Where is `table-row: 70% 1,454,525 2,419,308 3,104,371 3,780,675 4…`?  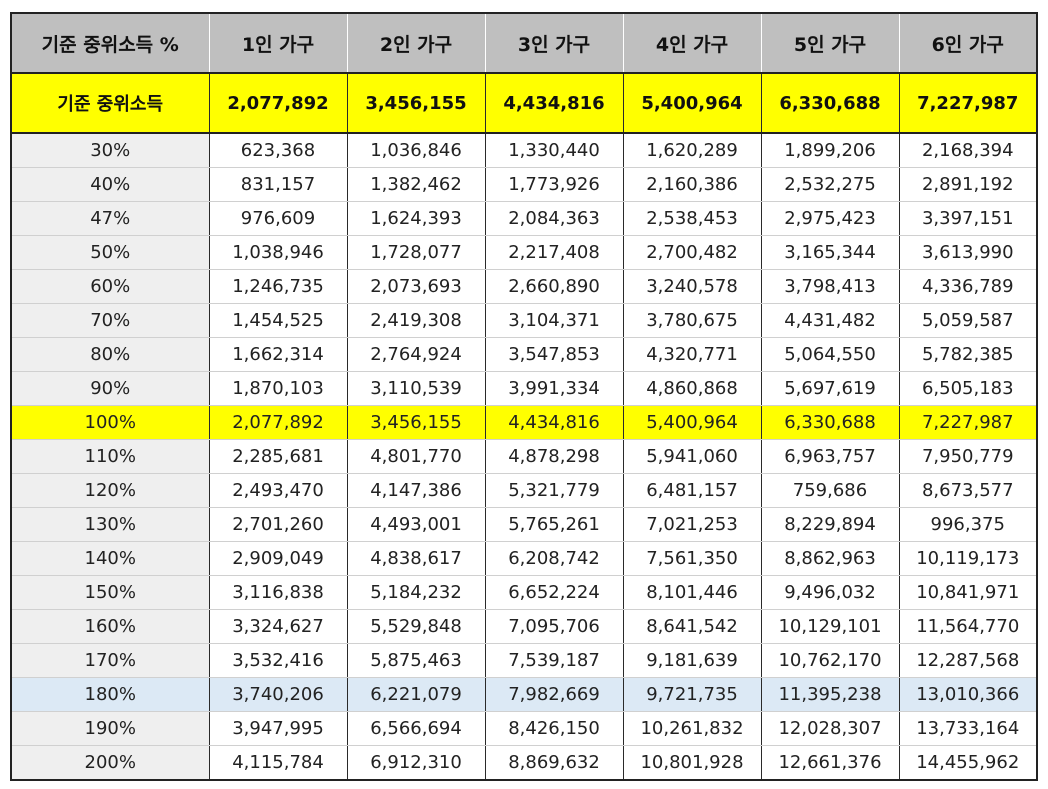
table-row: 70% 1,454,525 2,419,308 3,104,371 3,780,675 4… is located at coordinates (524, 320).